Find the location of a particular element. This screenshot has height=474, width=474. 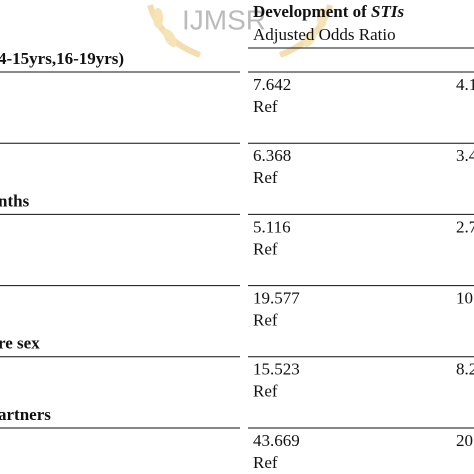

row-label: nths is located at coordinates (15, 200).